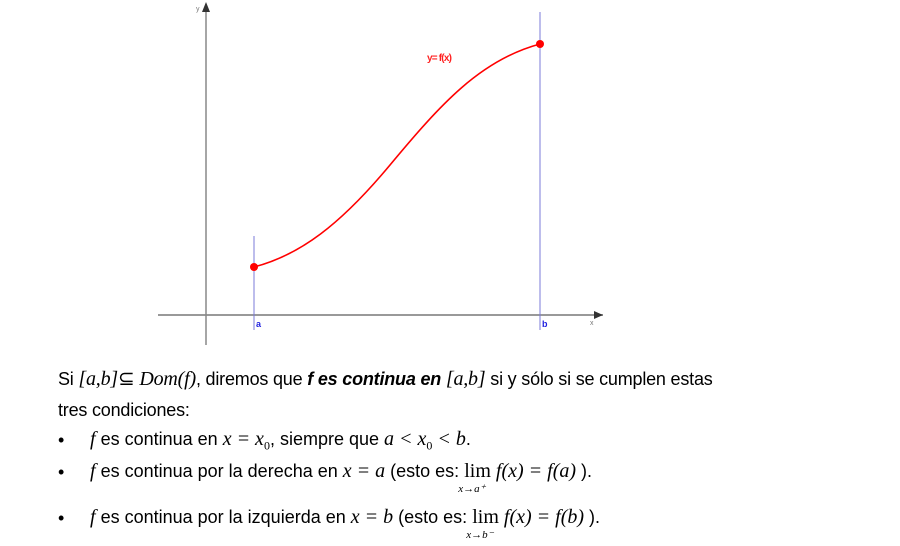 The width and height of the screenshot is (900, 546). What do you see at coordinates (254, 267) in the screenshot?
I see `endpoint-a` at bounding box center [254, 267].